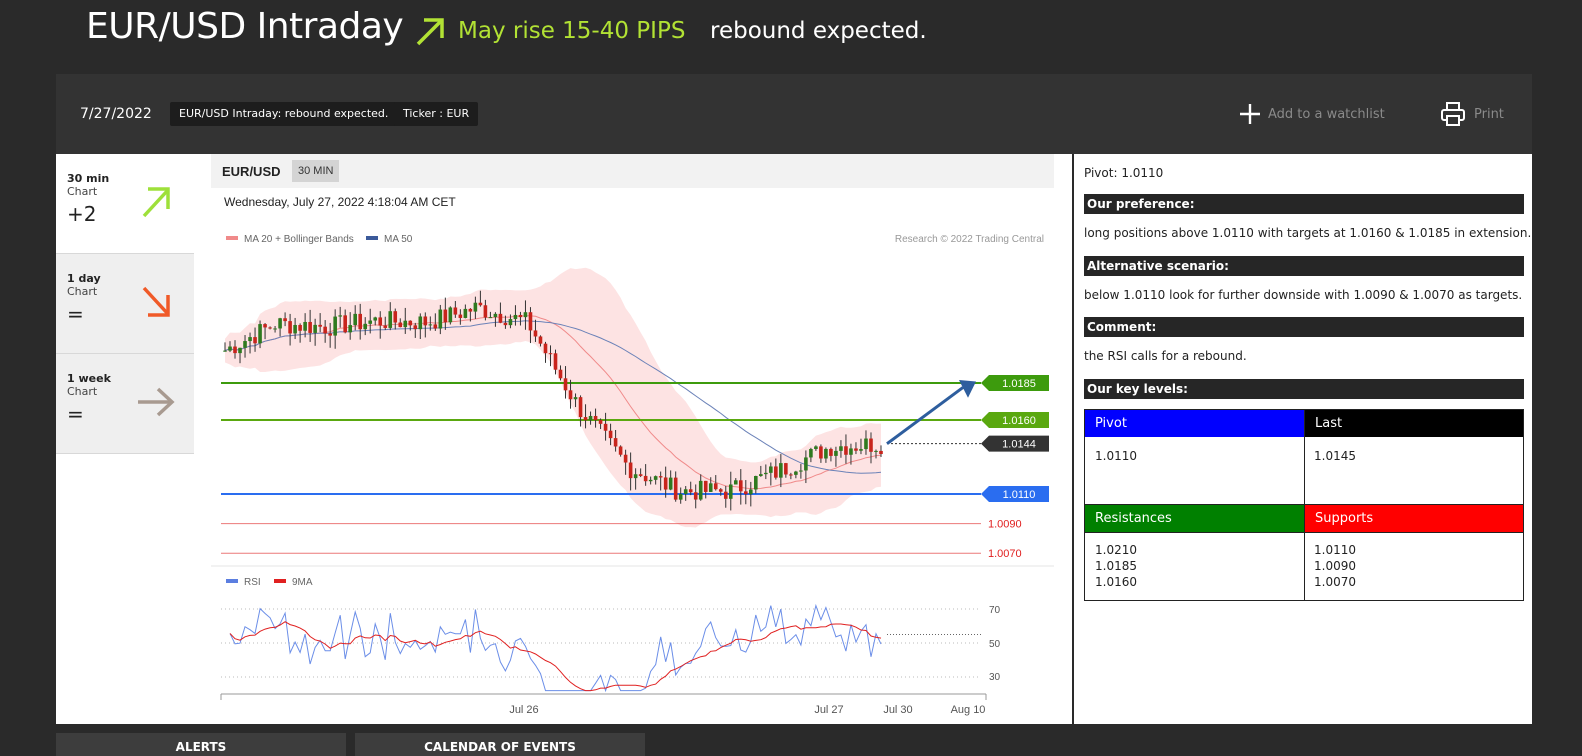 Image resolution: width=1582 pixels, height=756 pixels. Describe the element at coordinates (125, 204) in the screenshot. I see `timeframe-30min: 30 min Chart +2` at that location.